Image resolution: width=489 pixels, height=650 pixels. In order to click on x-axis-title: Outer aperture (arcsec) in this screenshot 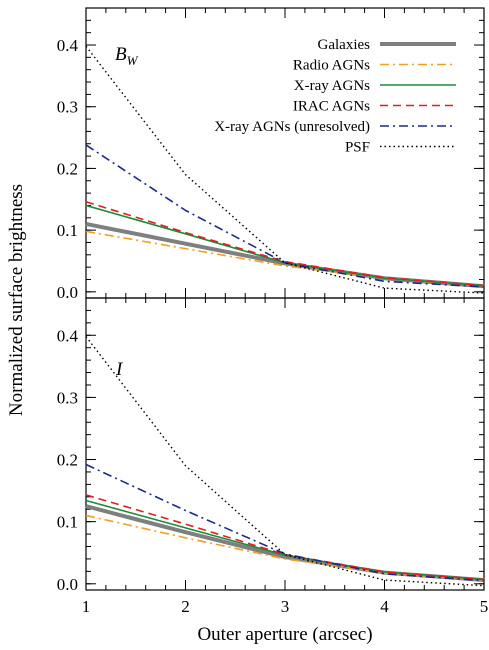, I will do `click(284, 634)`.